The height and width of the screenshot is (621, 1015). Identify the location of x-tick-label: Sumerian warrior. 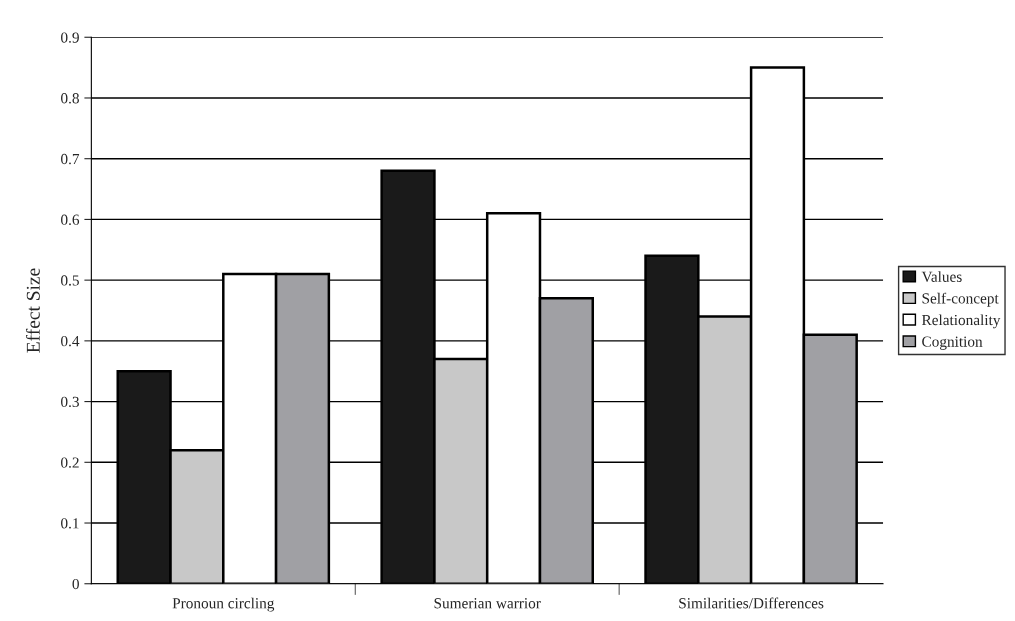
(487, 603).